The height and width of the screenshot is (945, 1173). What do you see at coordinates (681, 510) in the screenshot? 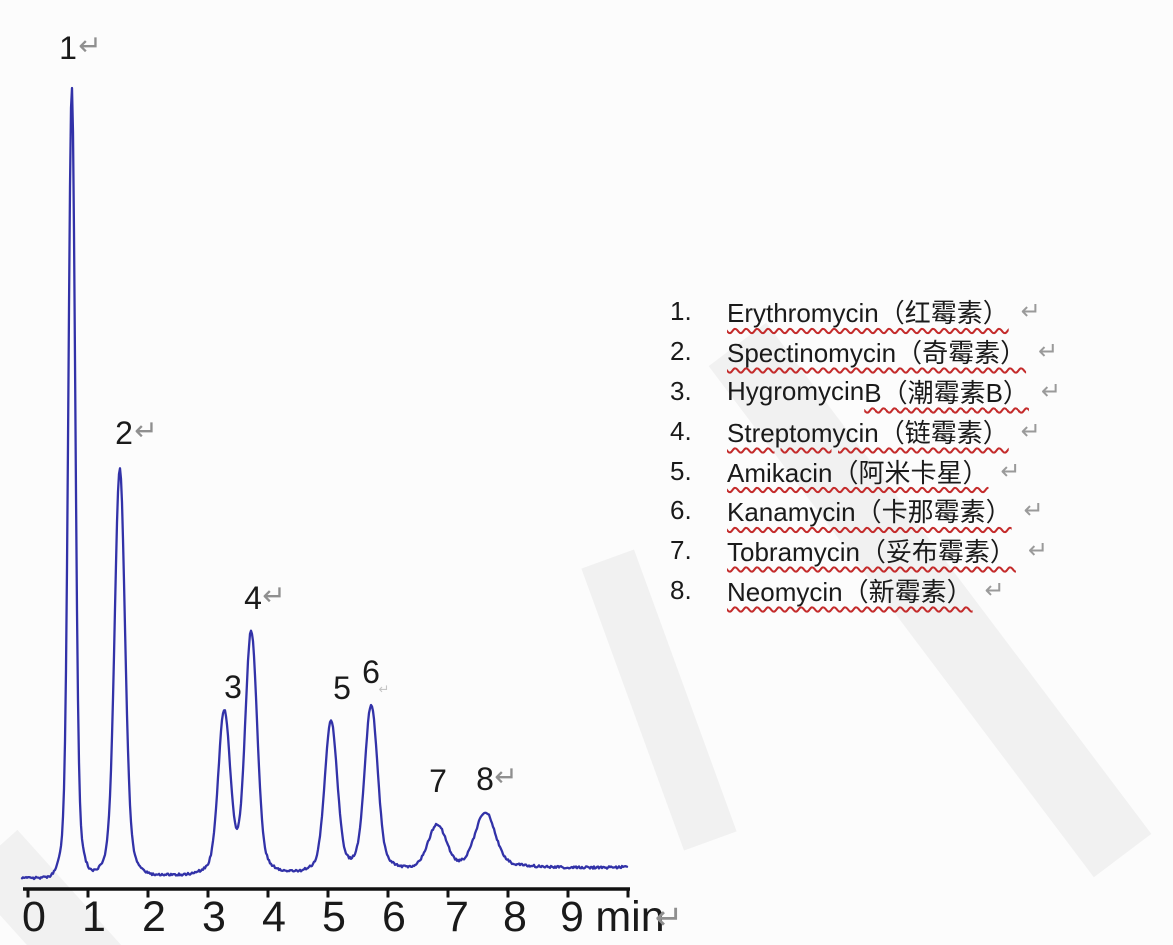
I see `legend-item-number: 6.` at bounding box center [681, 510].